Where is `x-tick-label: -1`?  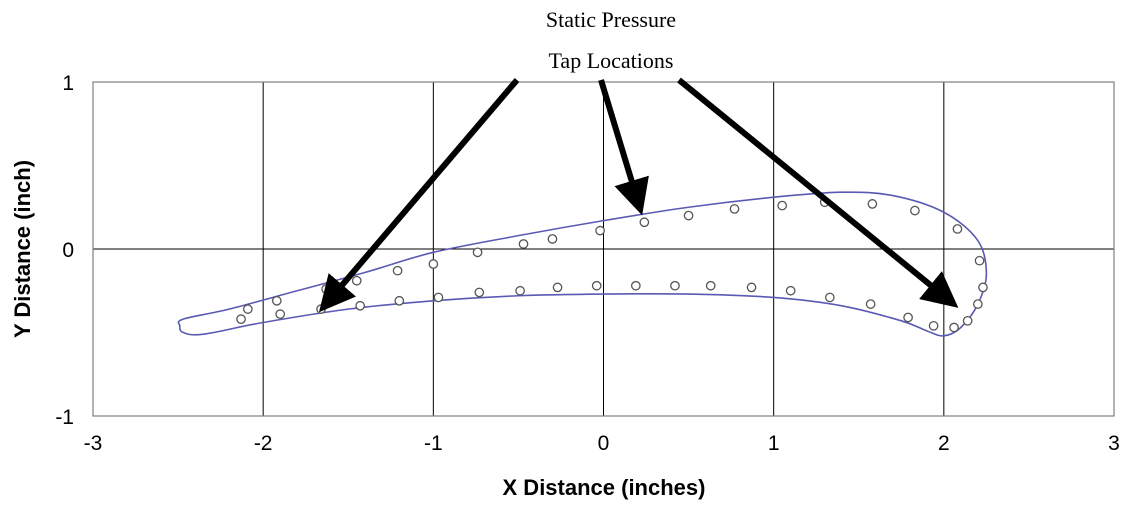
x-tick-label: -1 is located at coordinates (433, 443).